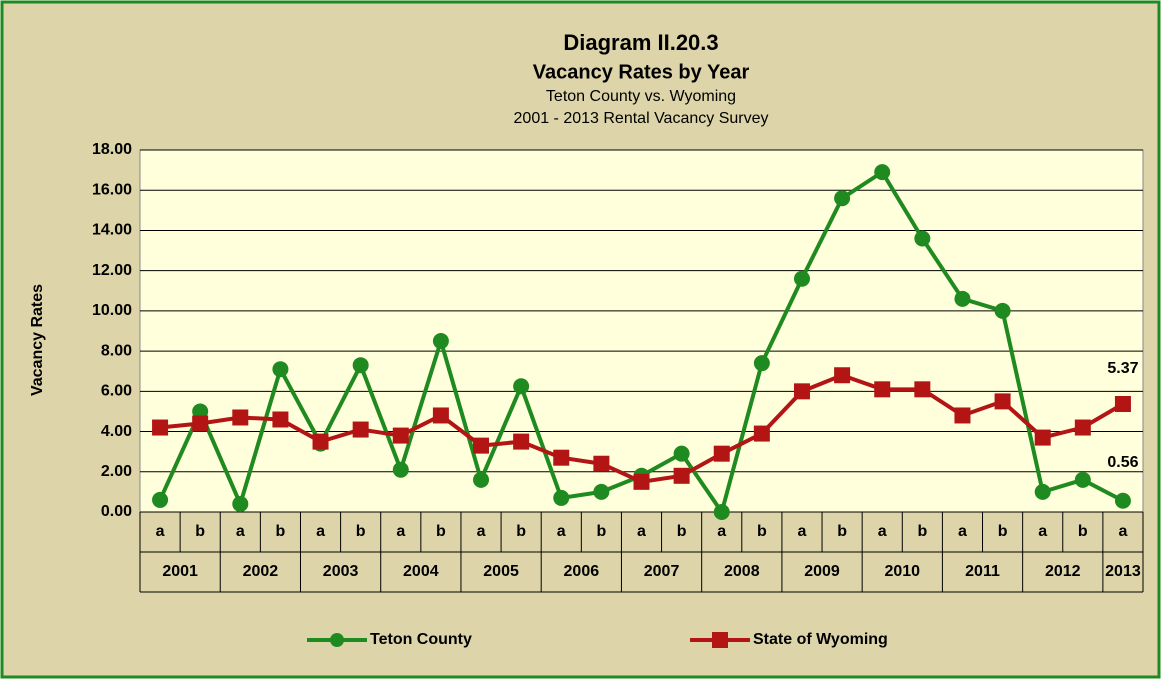 The height and width of the screenshot is (684, 1161). What do you see at coordinates (112, 230) in the screenshot?
I see `y-tick-label: 14.00` at bounding box center [112, 230].